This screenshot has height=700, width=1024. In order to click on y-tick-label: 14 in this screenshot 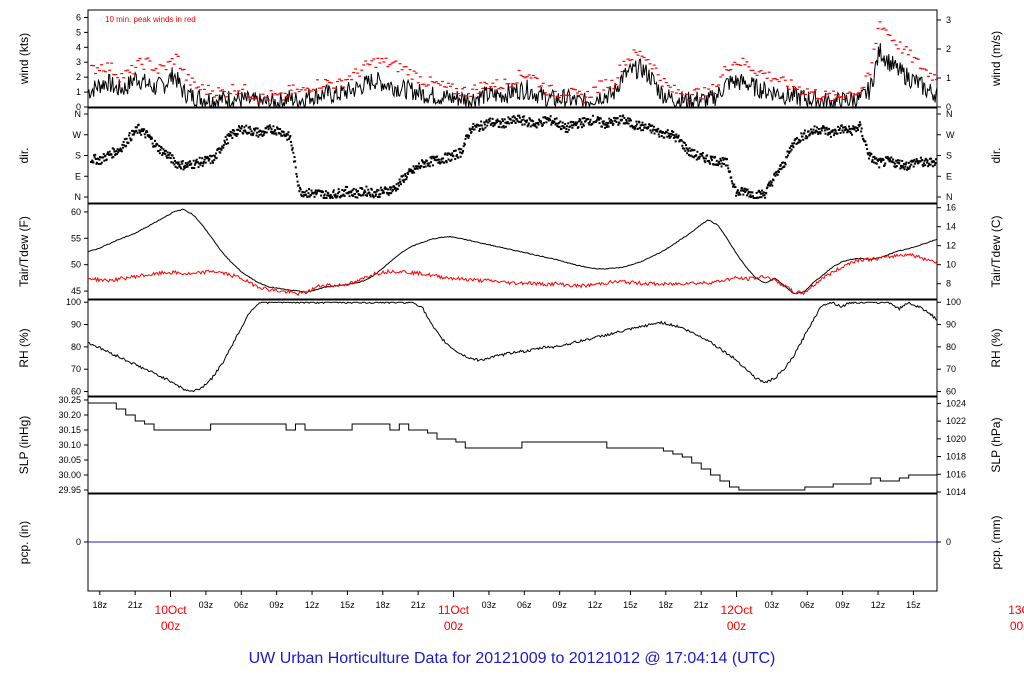, I will do `click(951, 227)`.